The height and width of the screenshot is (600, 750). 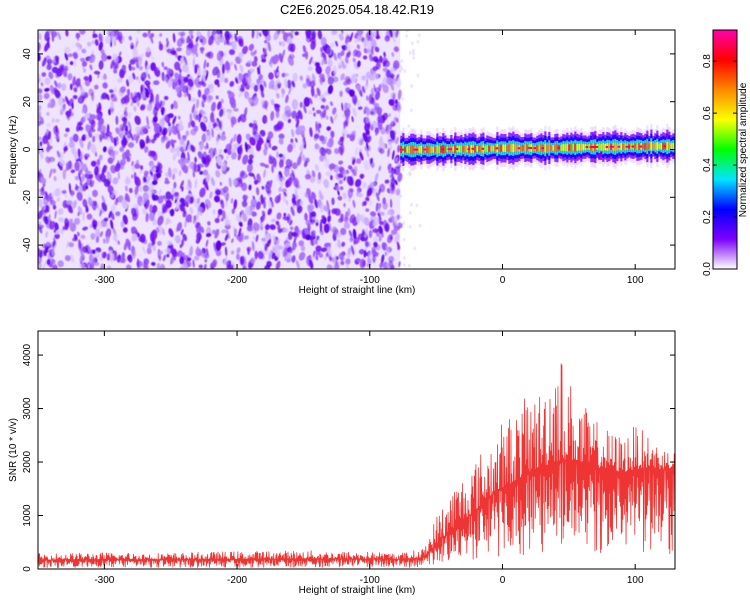 What do you see at coordinates (237, 580) in the screenshot?
I see `snr-x-tick-label: -200` at bounding box center [237, 580].